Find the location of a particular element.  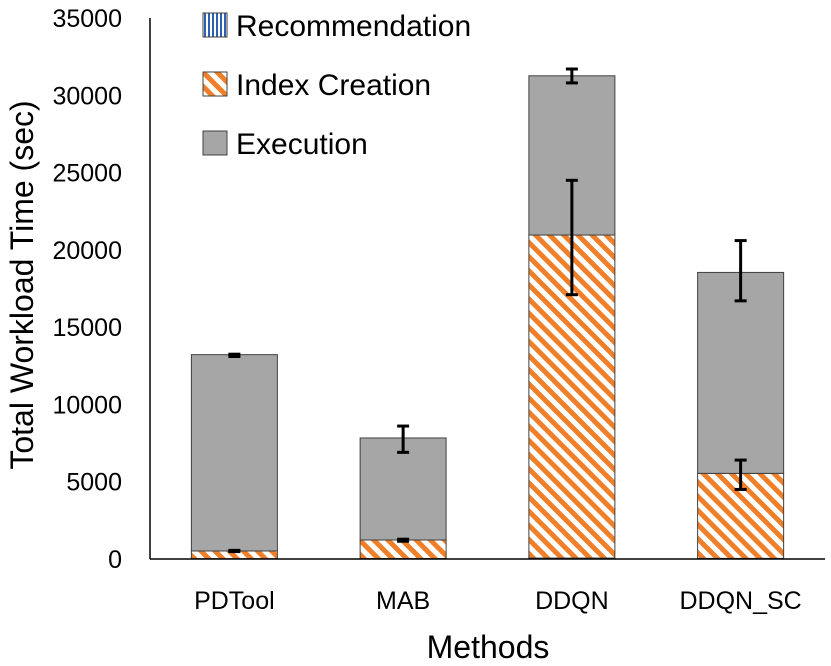

y-tick-label: 35000 is located at coordinates (87, 19).